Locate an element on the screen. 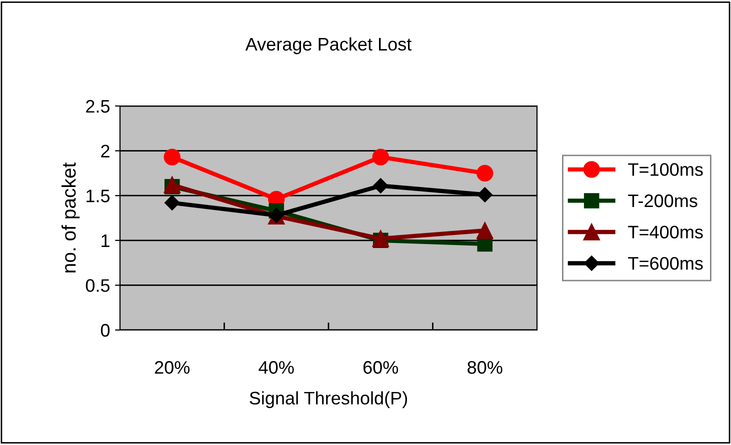 The image size is (731, 445). y-tick-label: 0 is located at coordinates (105, 330).